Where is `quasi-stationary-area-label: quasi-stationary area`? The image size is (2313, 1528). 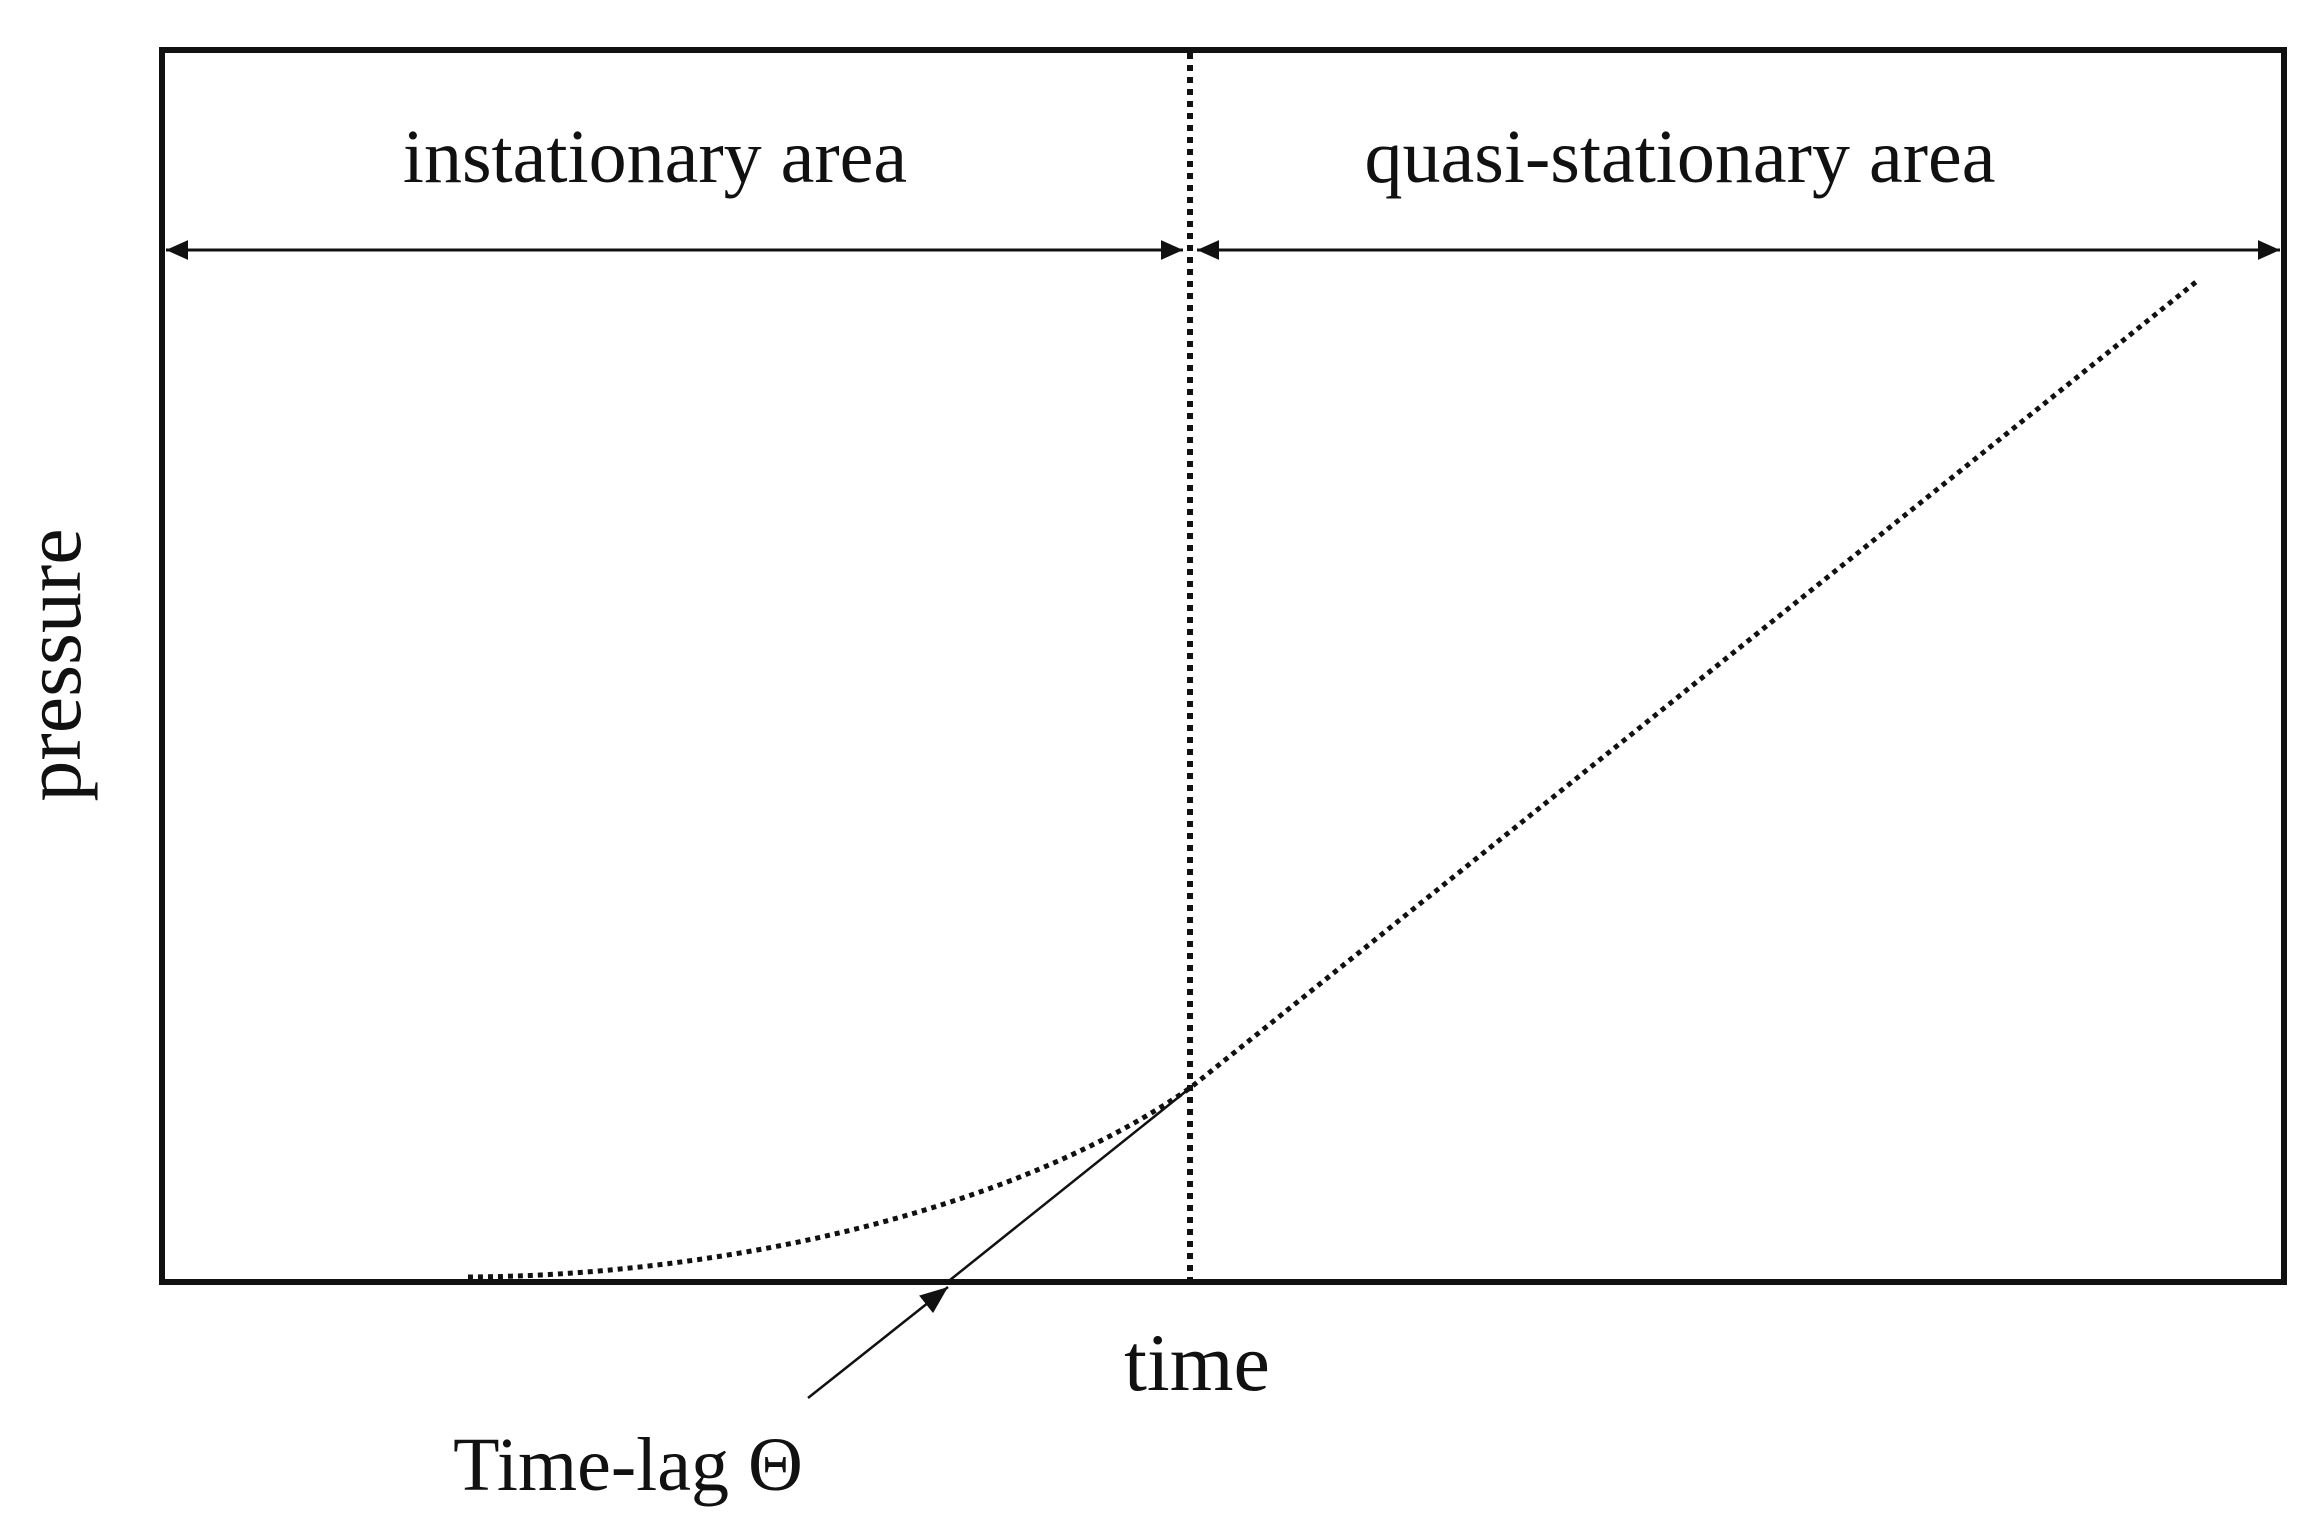 quasi-stationary-area-label: quasi-stationary area is located at coordinates (1680, 157).